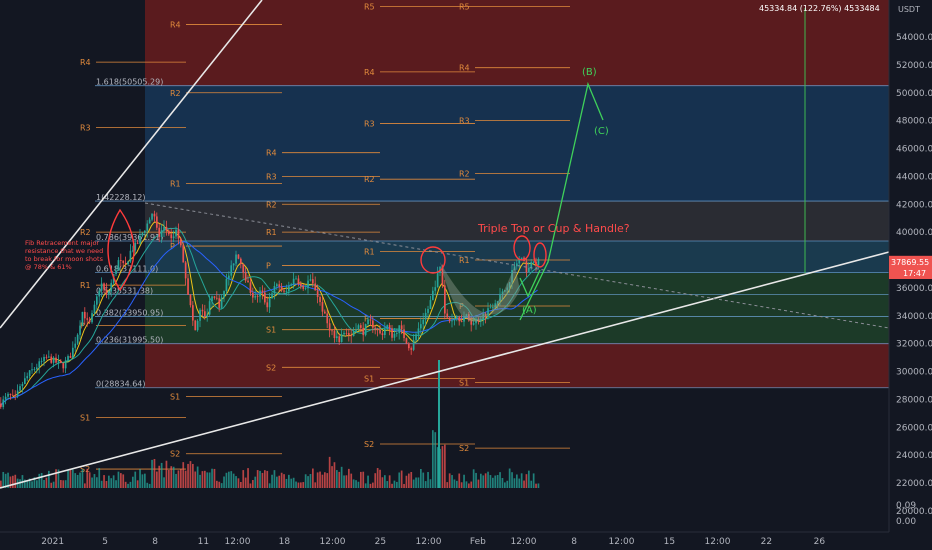 The height and width of the screenshot is (550, 932). What do you see at coordinates (127, 268) in the screenshot?
I see `fib-level-label: 0.618(37111.0)` at bounding box center [127, 268].